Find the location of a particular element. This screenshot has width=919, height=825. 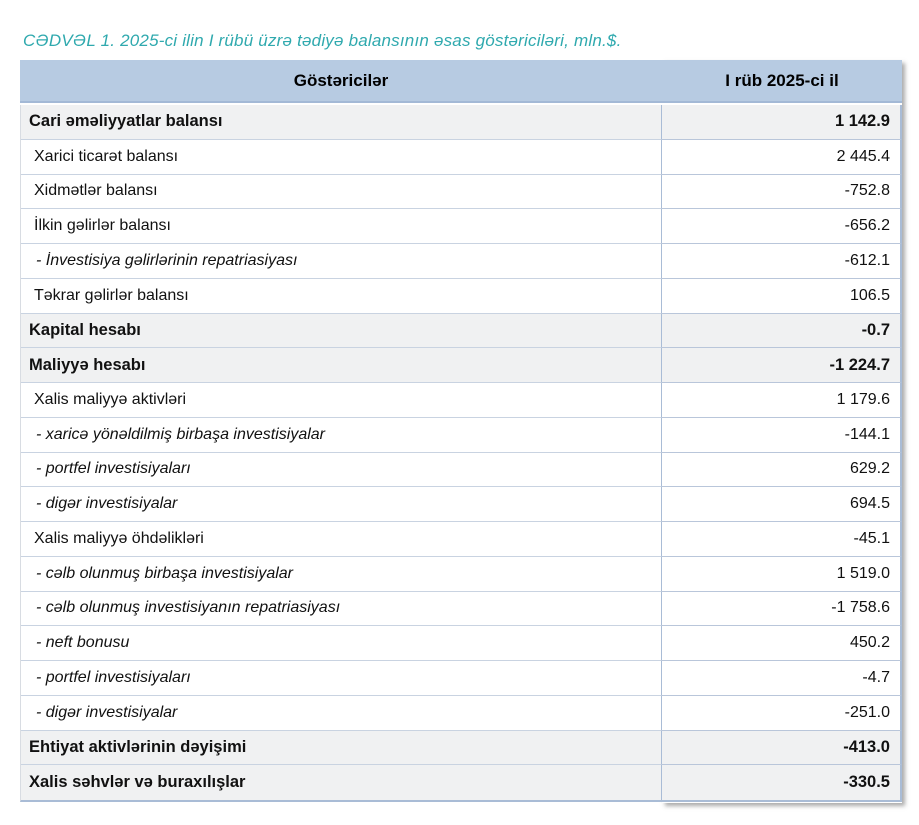

column-header-indicator: Göstəricilər is located at coordinates (341, 80).